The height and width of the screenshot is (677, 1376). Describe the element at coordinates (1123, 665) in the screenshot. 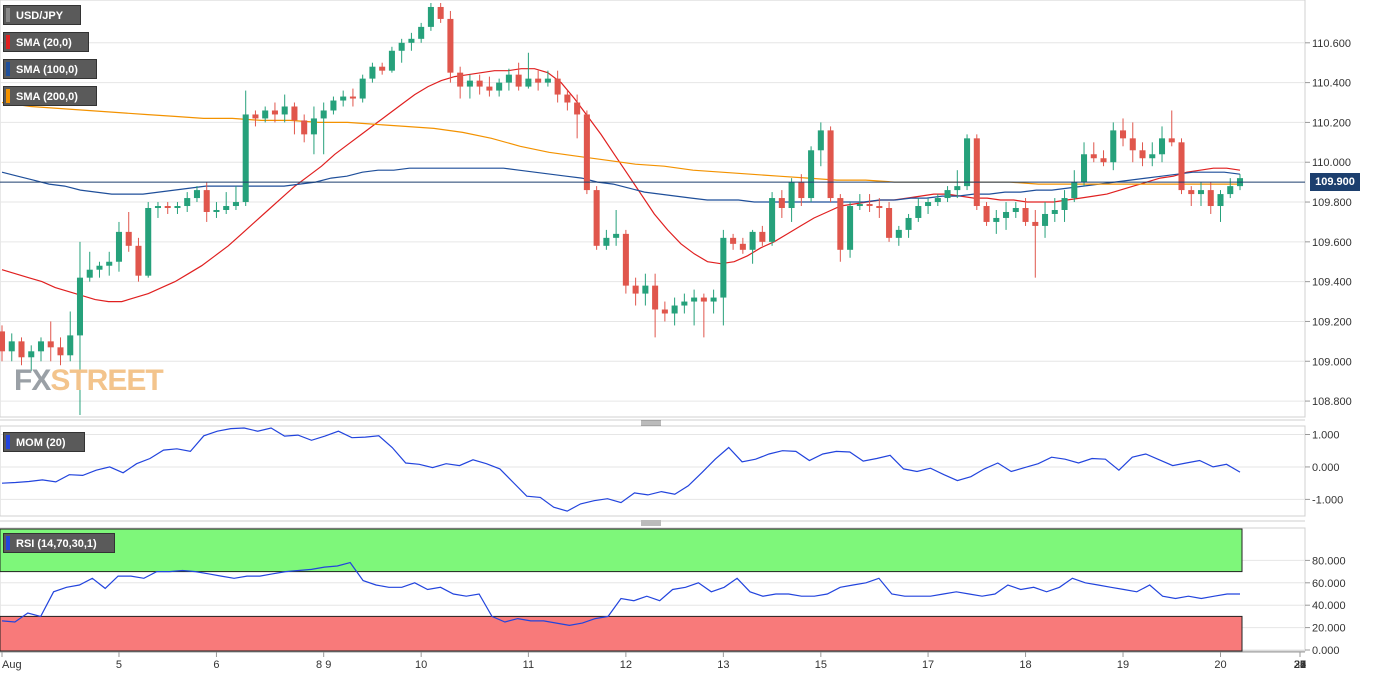

I see `x-tick-label: 19` at that location.